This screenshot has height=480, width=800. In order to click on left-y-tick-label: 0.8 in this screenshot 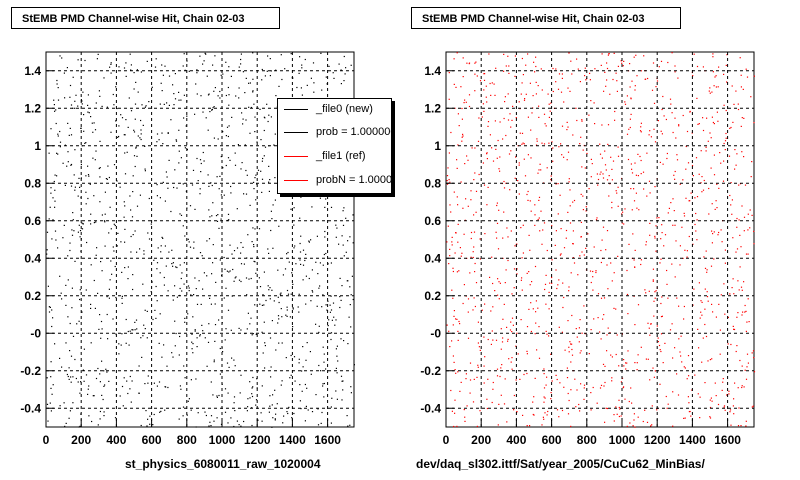, I will do `click(32, 183)`.